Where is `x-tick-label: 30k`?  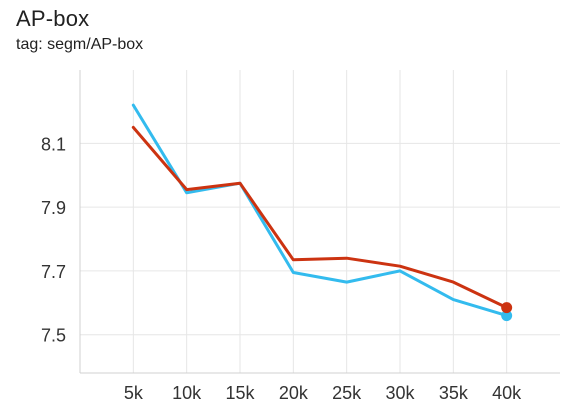 x-tick-label: 30k is located at coordinates (400, 393).